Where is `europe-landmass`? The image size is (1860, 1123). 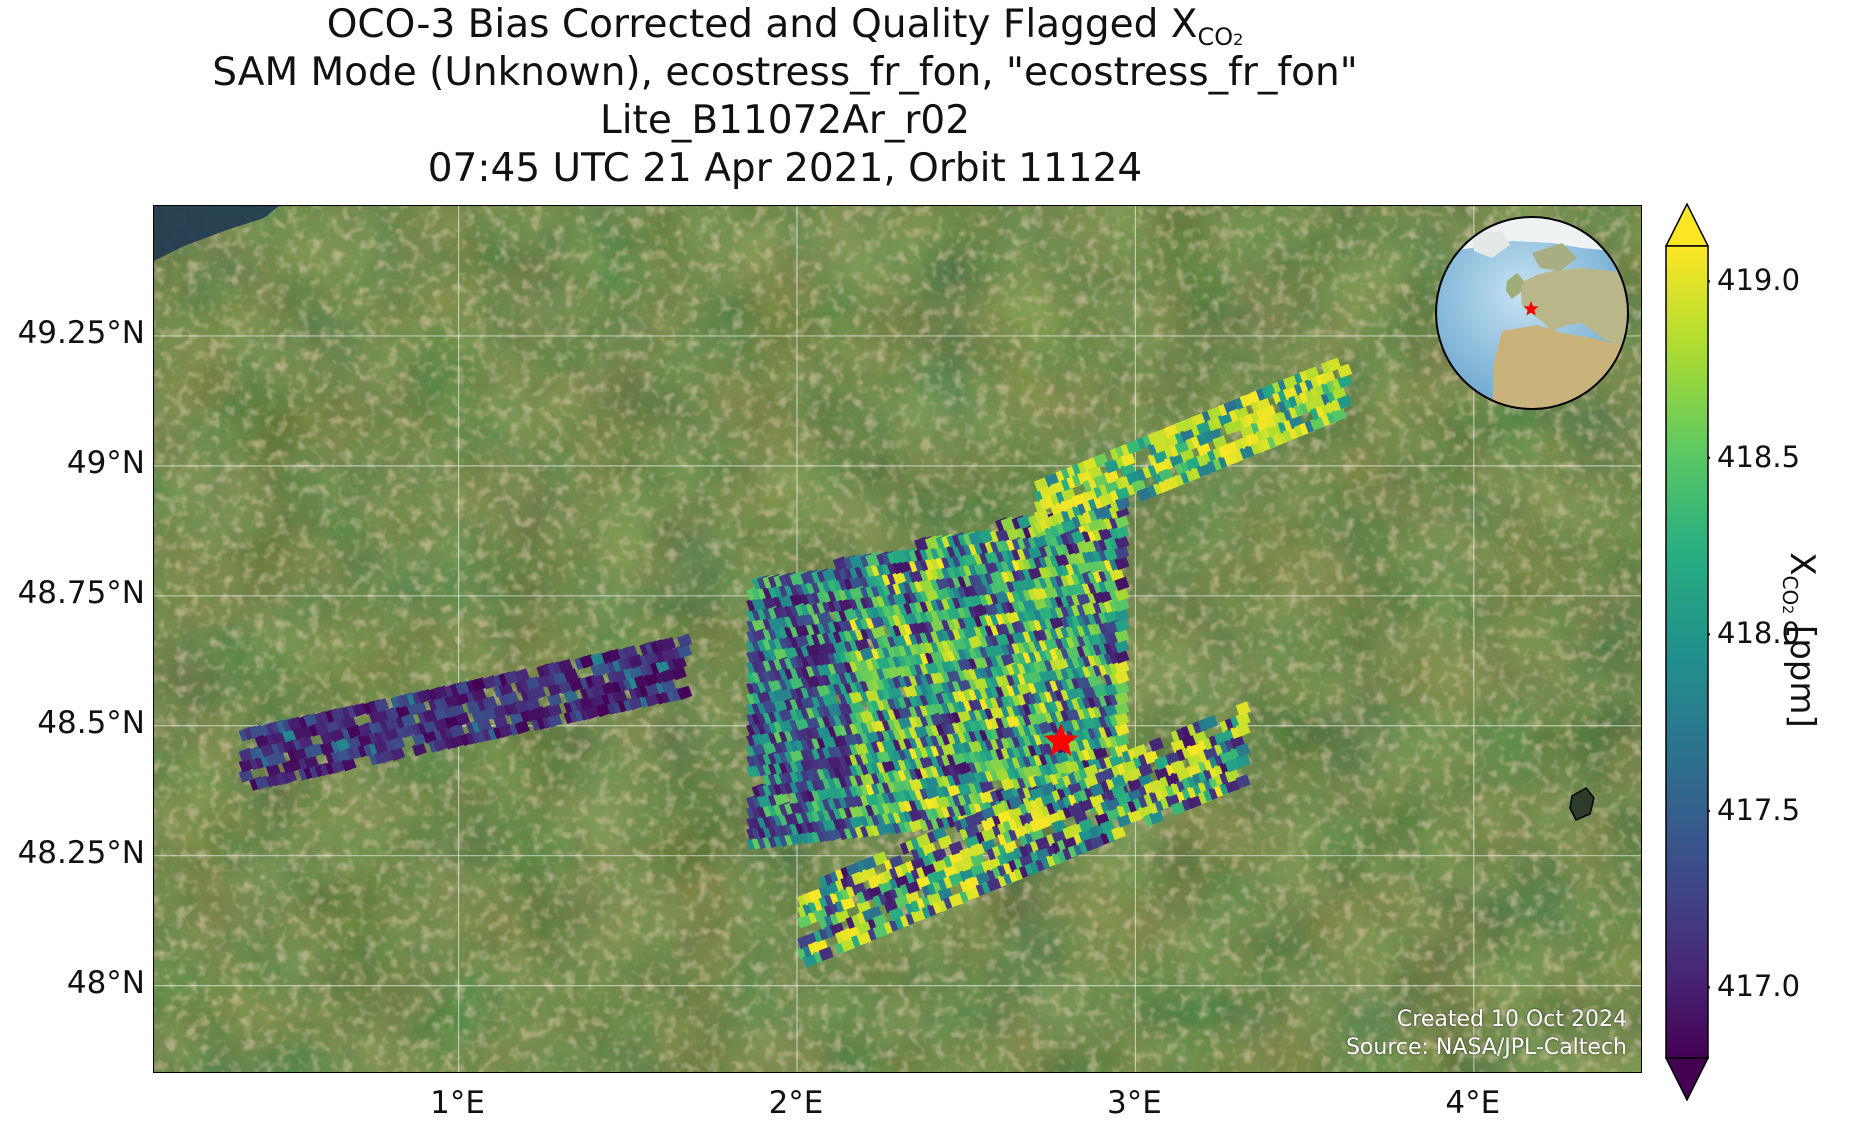
europe-landmass is located at coordinates (1574, 310).